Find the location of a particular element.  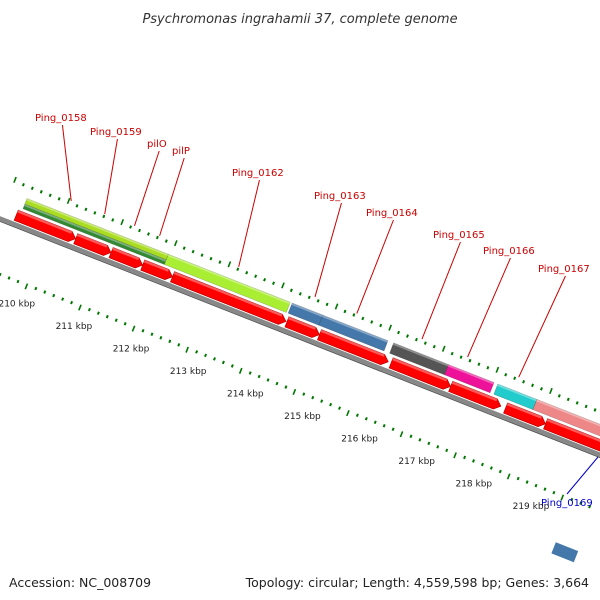

feature-ping-0168-highlight is located at coordinates (568, 413).